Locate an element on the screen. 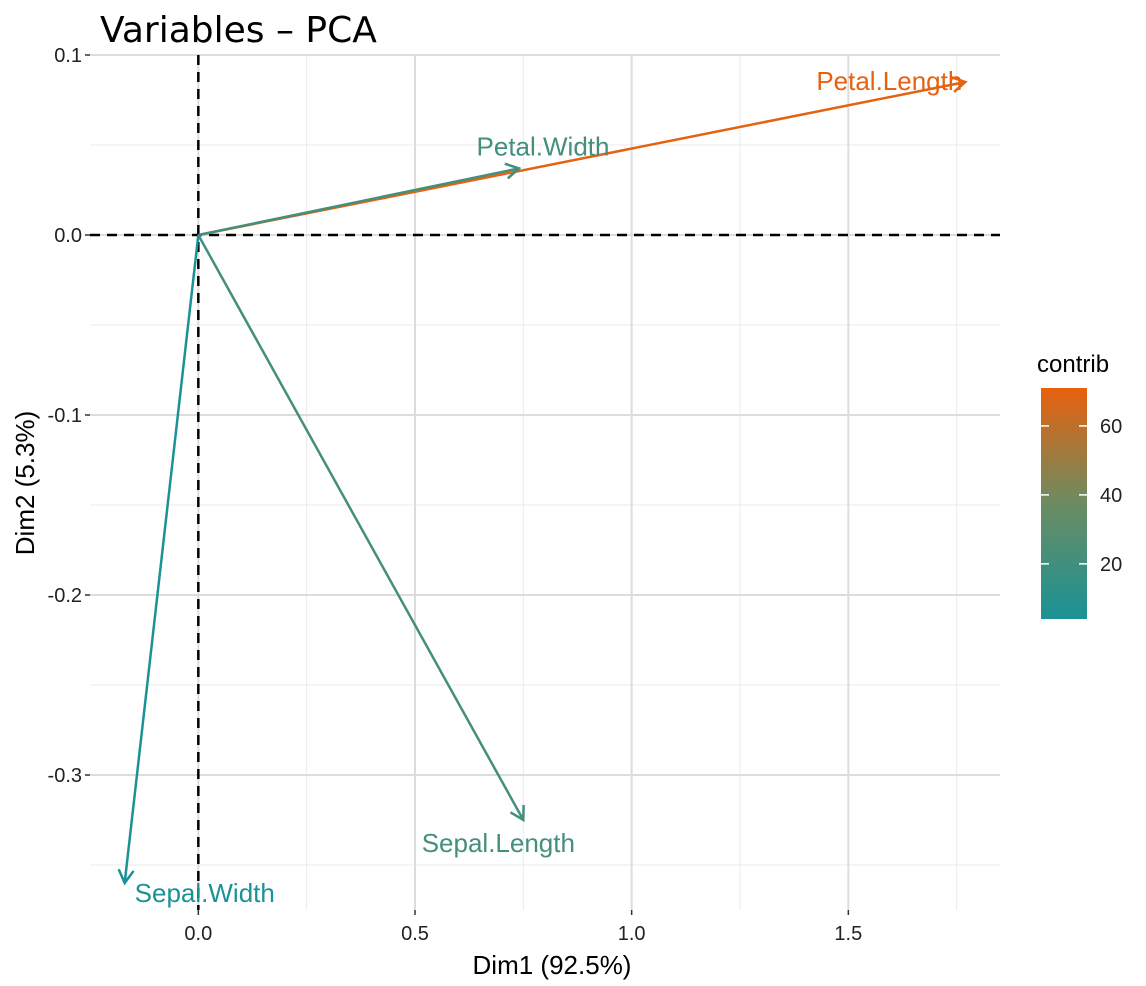 Image resolution: width=1146 pixels, height=986 pixels. legend-tick-label: 40 is located at coordinates (1111, 496).